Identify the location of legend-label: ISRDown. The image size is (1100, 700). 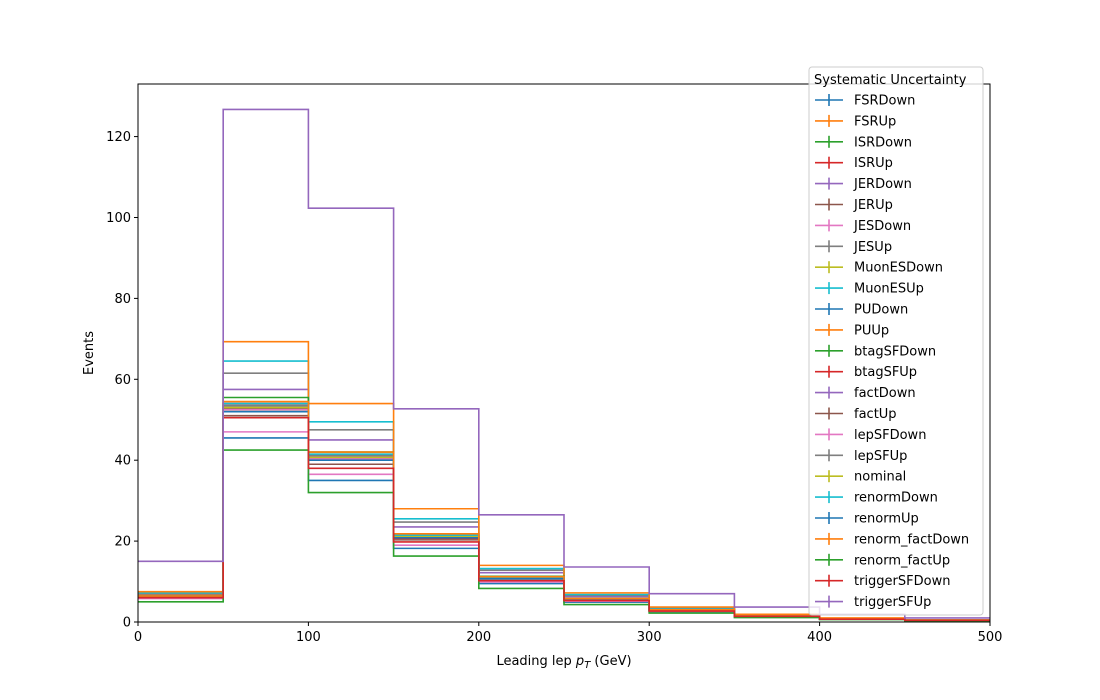
(883, 142).